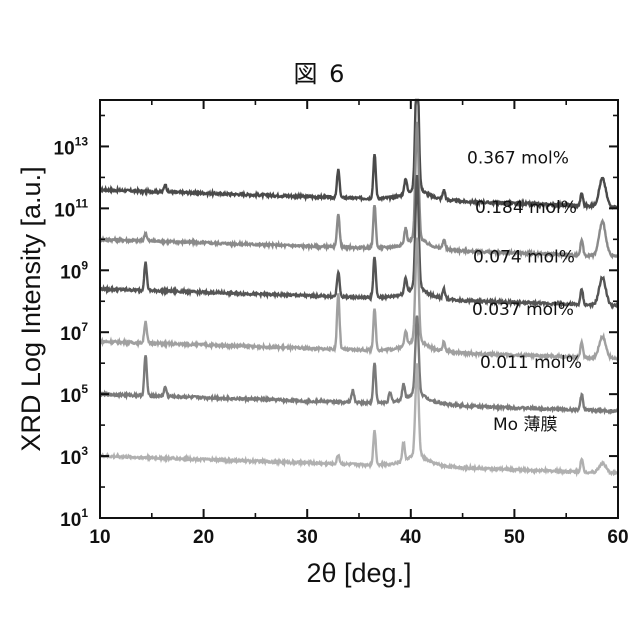 This screenshot has height=640, width=640. Describe the element at coordinates (518, 159) in the screenshot. I see `series-label: 0.367 mol%` at that location.